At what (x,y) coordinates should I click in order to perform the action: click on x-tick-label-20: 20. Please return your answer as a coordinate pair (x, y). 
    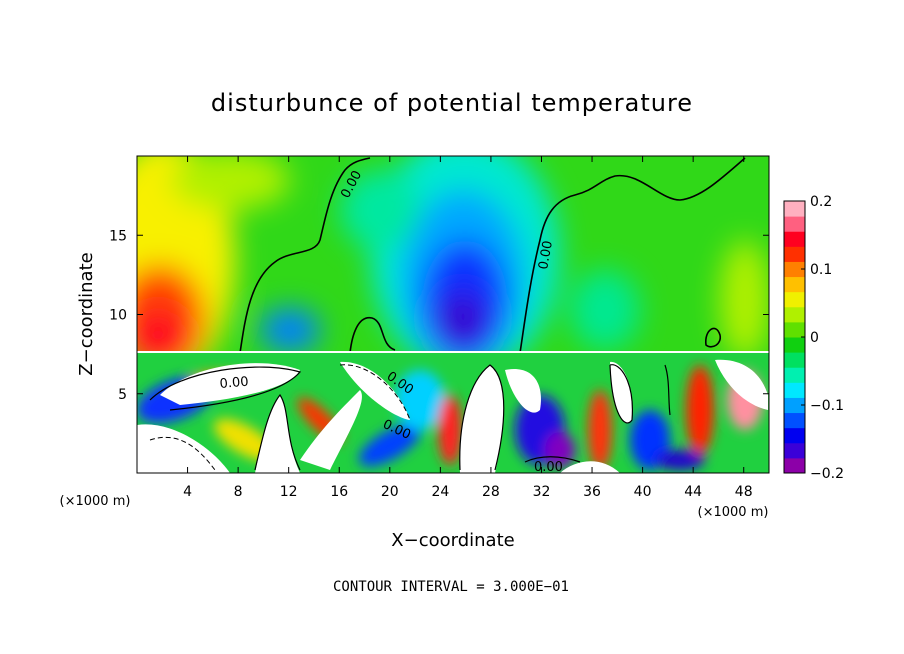
    Looking at the image, I should click on (390, 492).